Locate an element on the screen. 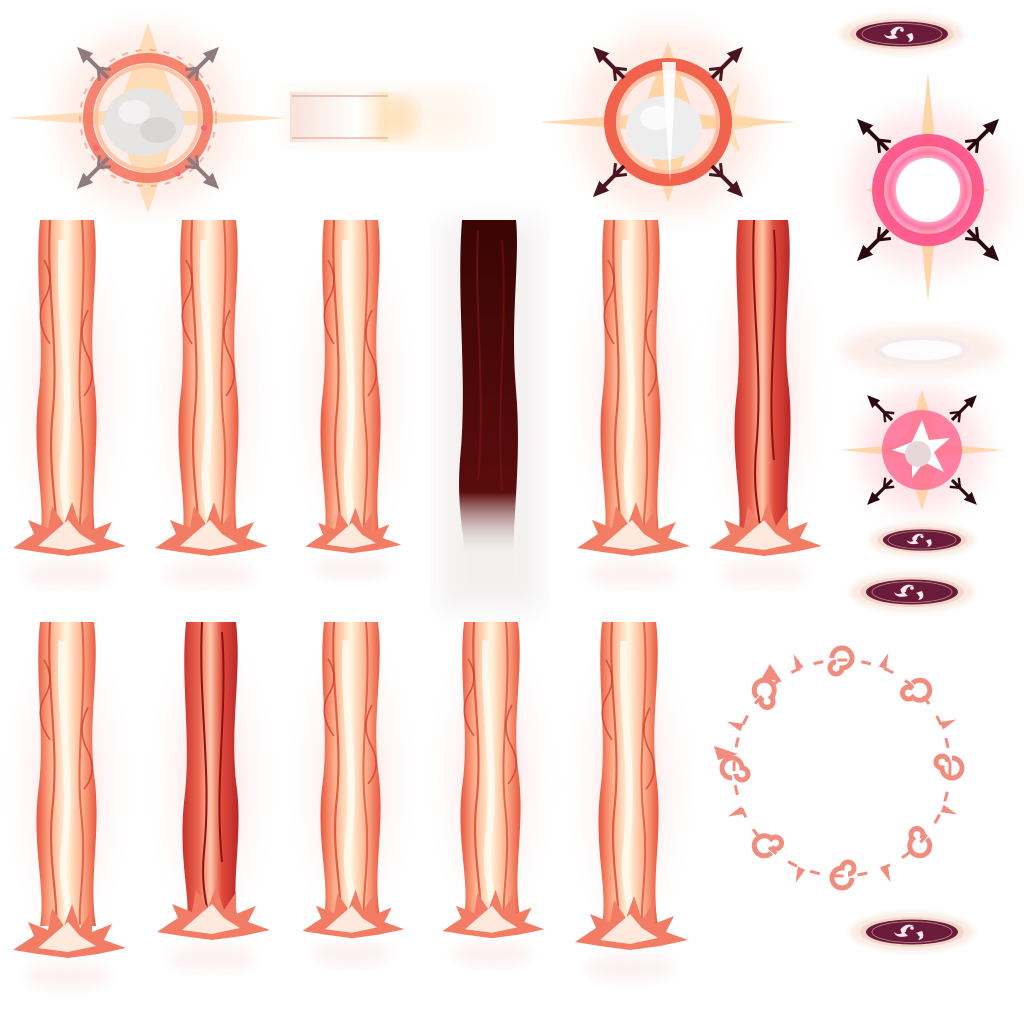 The image size is (1024, 1024). seal-ghost is located at coordinates (922, 350).